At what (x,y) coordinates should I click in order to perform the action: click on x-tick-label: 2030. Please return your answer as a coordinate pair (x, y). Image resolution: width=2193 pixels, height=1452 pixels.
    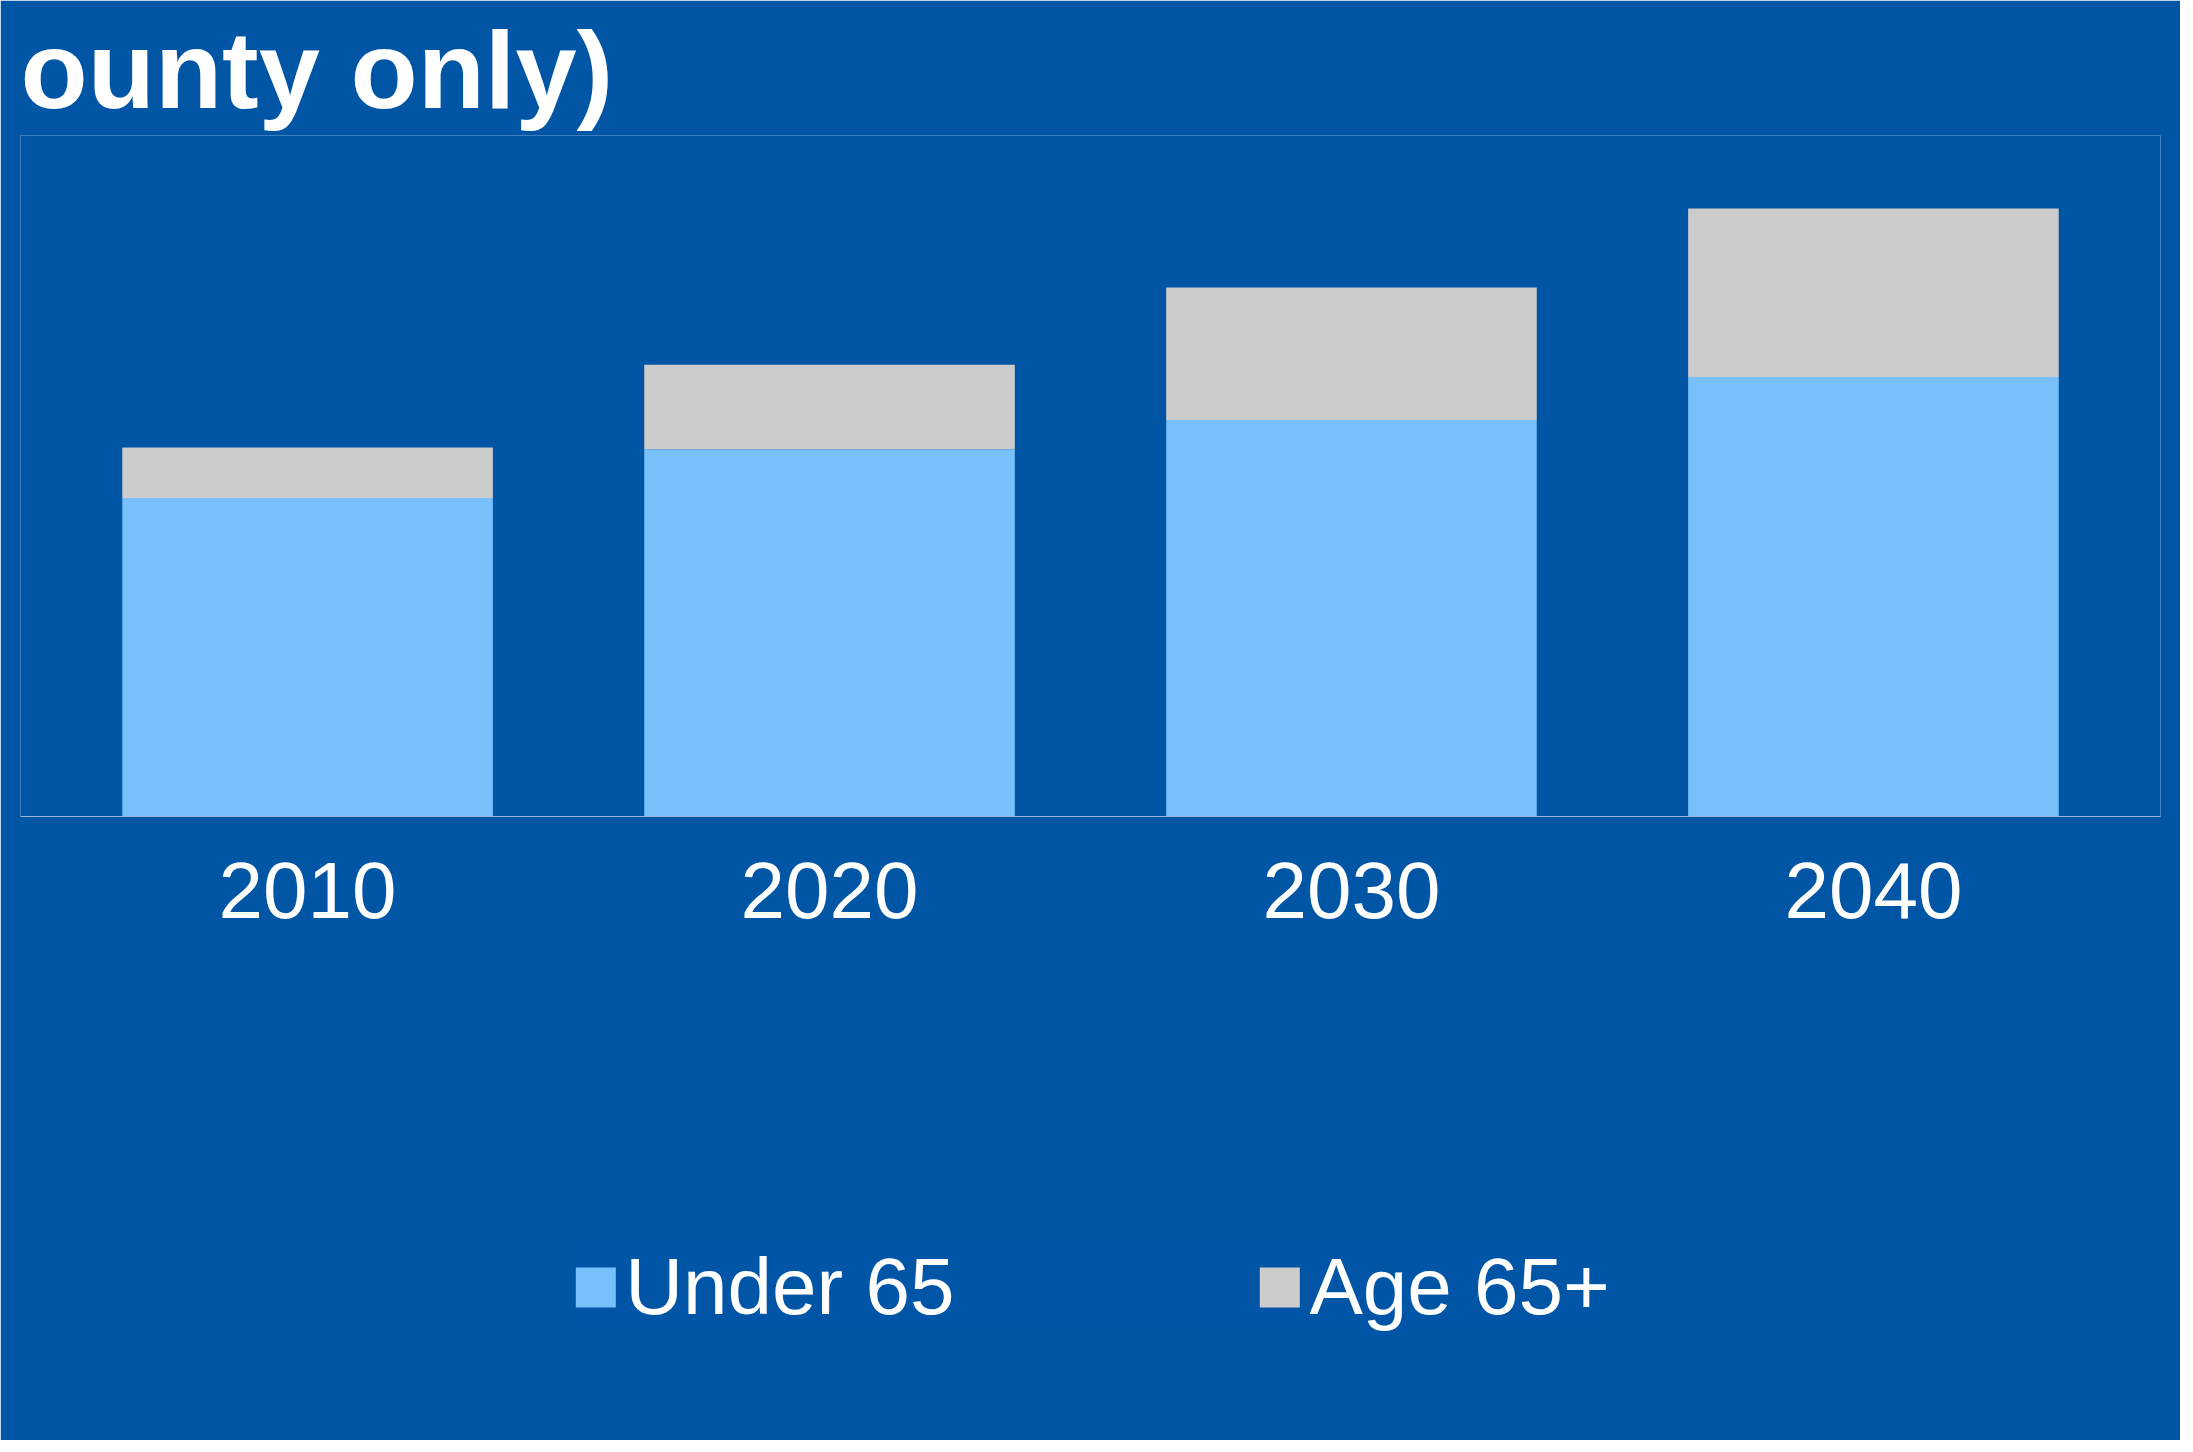
    Looking at the image, I should click on (1351, 890).